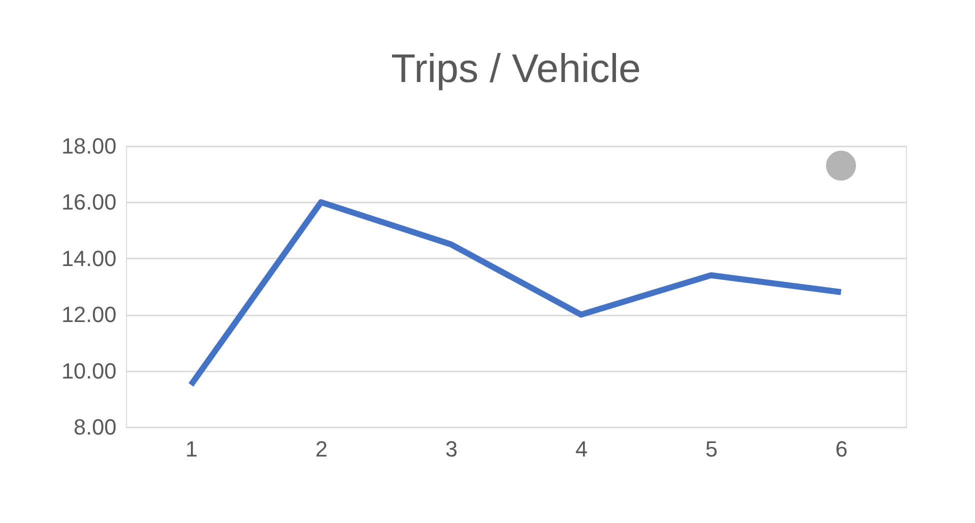  Describe the element at coordinates (88, 371) in the screenshot. I see `y-tick-label: 10.00` at that location.